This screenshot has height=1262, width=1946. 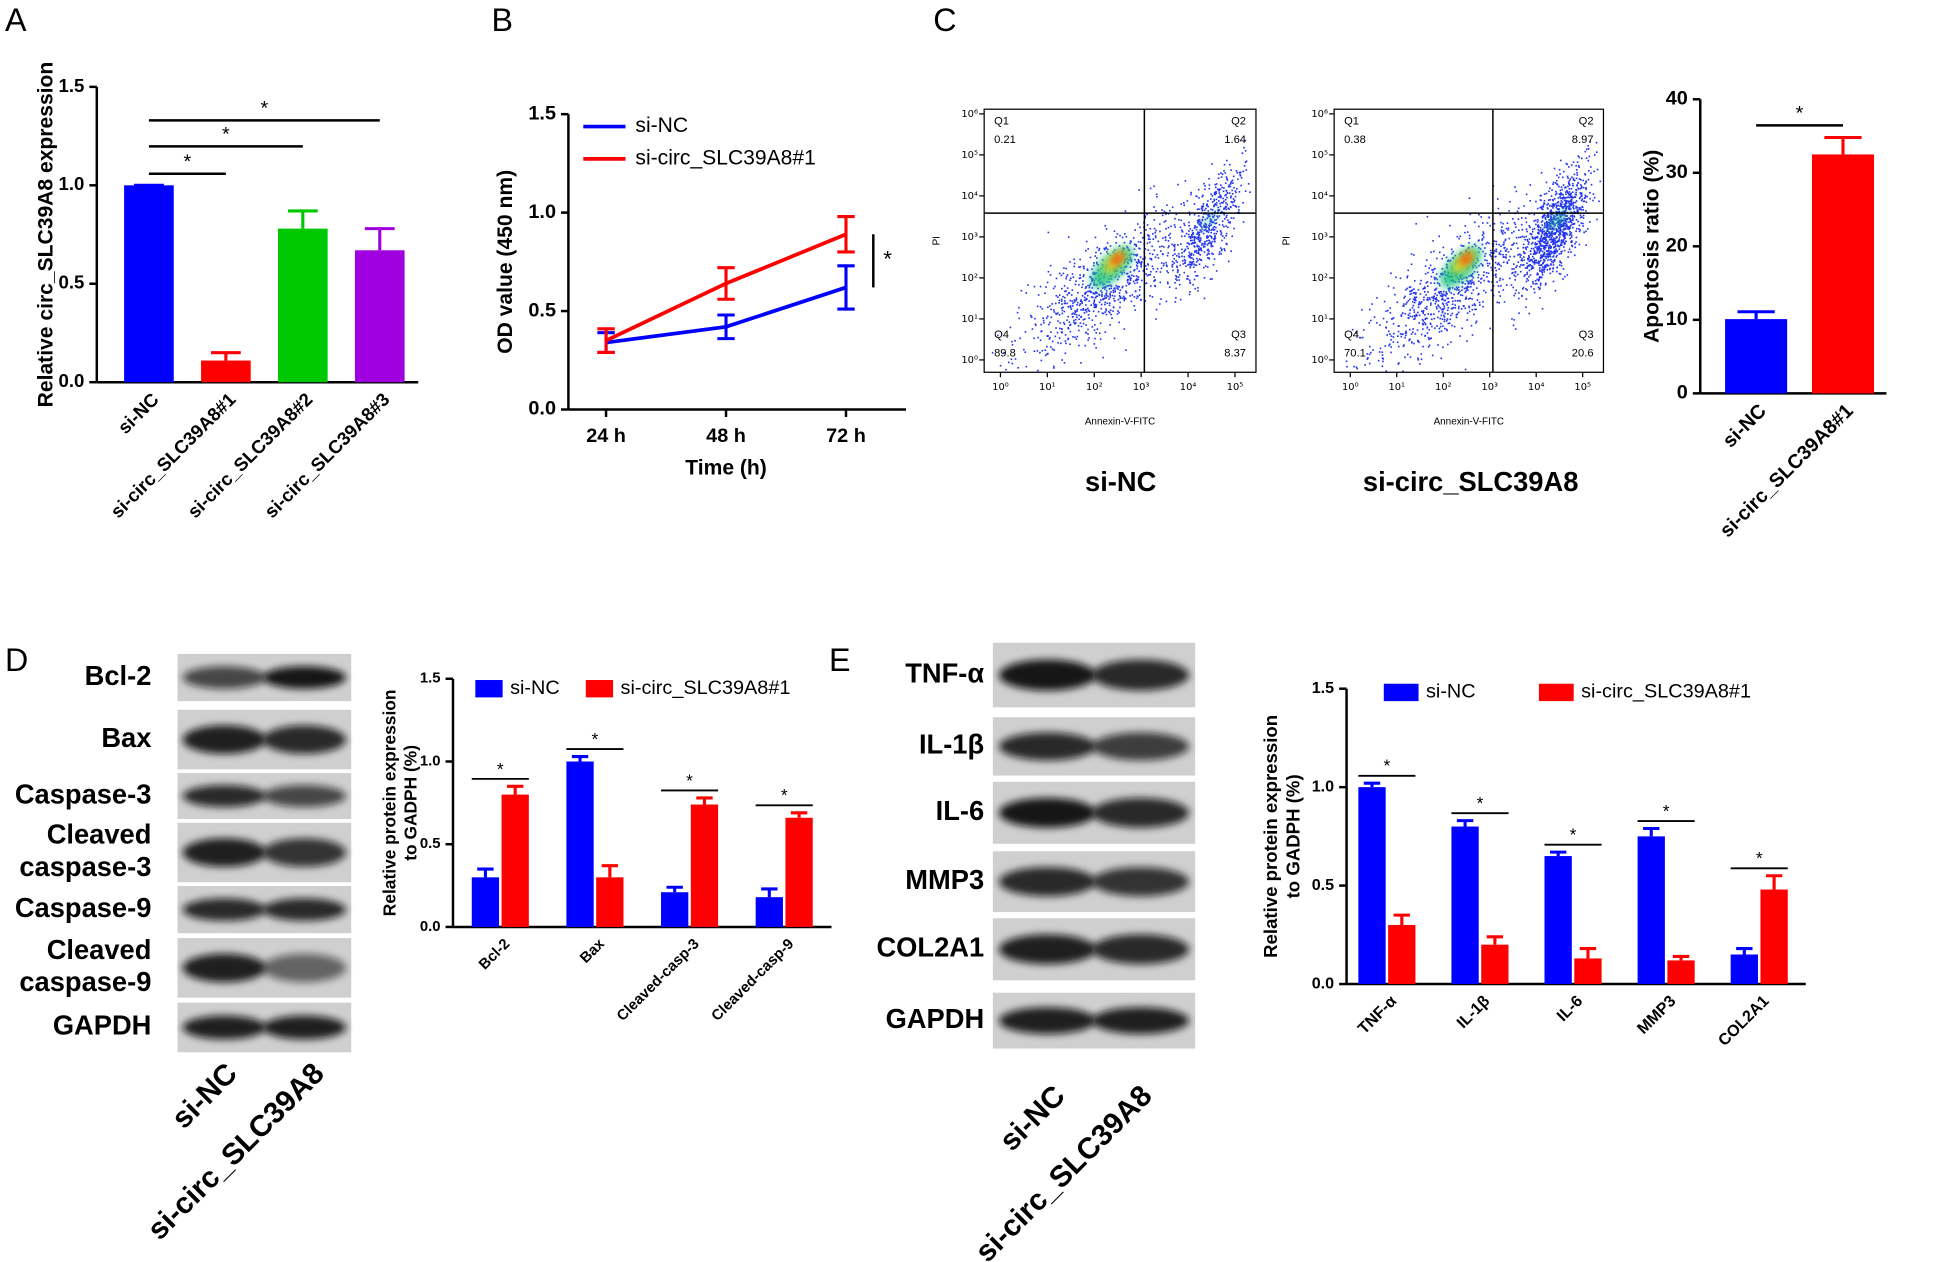 What do you see at coordinates (1536, 387) in the screenshot?
I see `x-tick-label: 10⁴` at bounding box center [1536, 387].